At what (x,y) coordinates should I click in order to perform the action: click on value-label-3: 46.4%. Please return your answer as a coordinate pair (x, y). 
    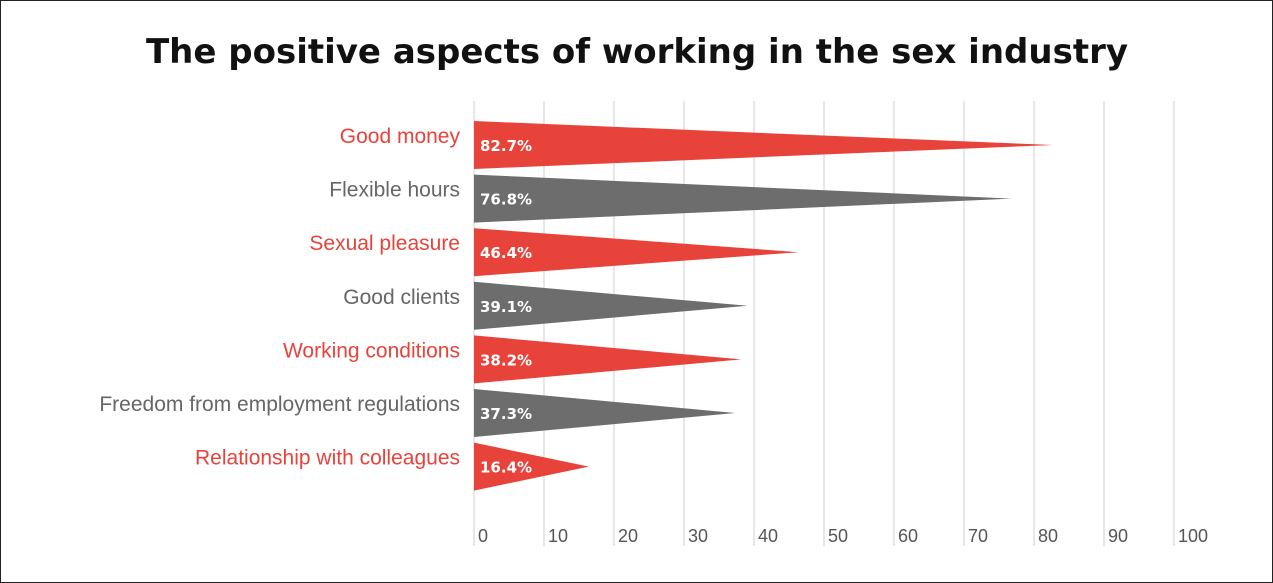
    Looking at the image, I should click on (506, 253).